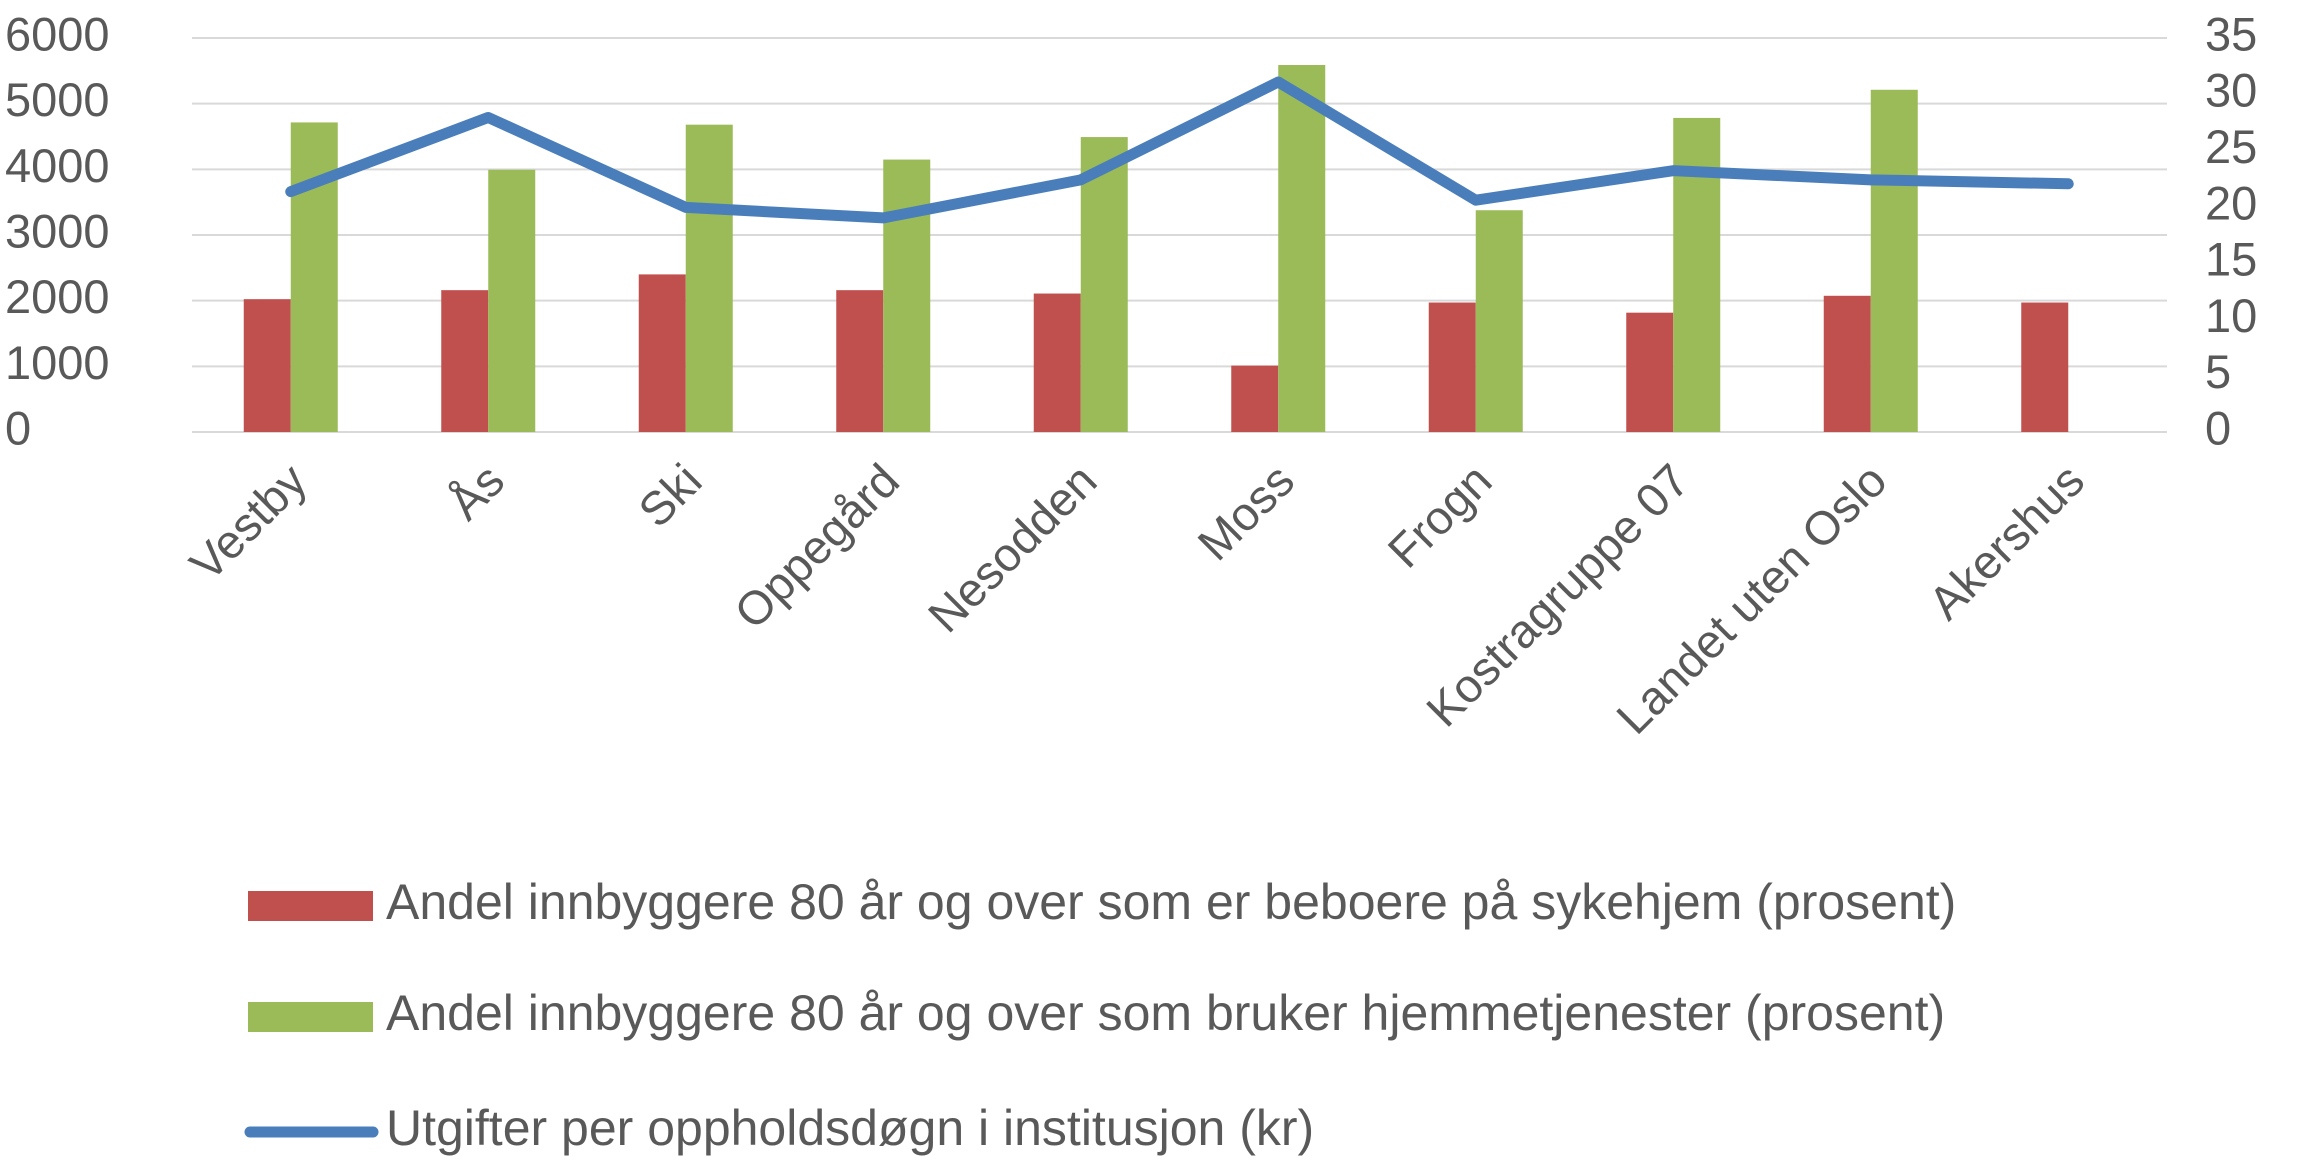  Describe the element at coordinates (670, 495) in the screenshot. I see `x-tick-label: Ski` at that location.